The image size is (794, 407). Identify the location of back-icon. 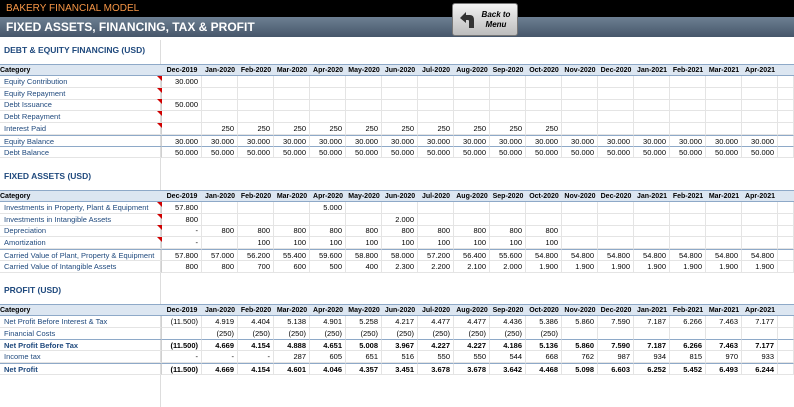
(467, 20).